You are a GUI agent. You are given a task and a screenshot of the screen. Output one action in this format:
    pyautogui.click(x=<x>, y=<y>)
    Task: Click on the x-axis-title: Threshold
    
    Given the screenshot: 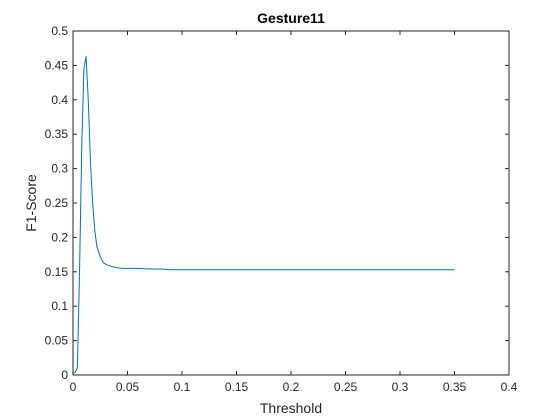 What is the action you would take?
    pyautogui.click(x=291, y=408)
    